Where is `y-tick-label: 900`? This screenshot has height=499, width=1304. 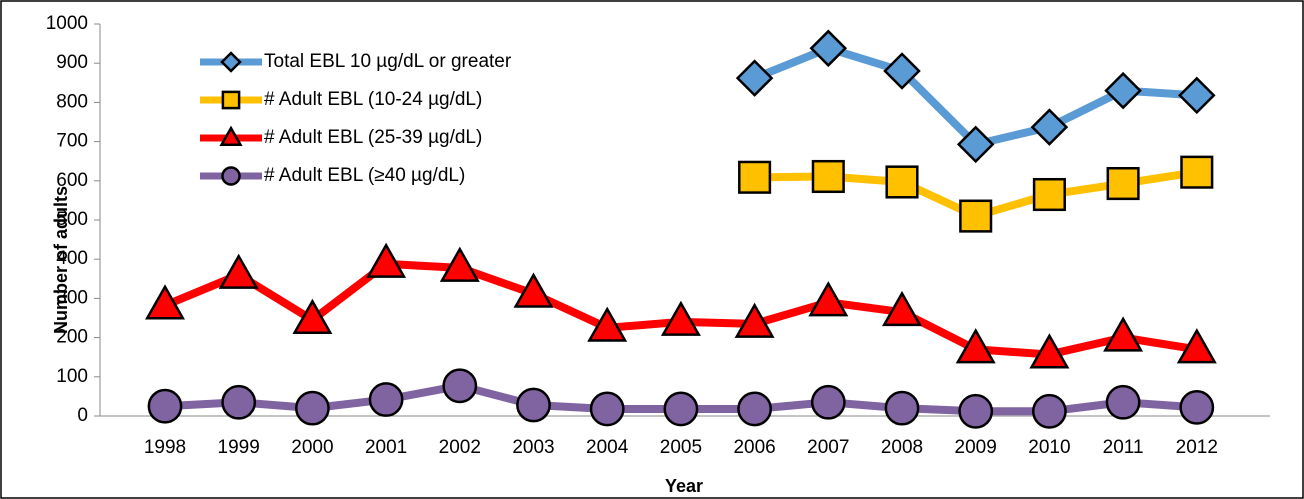 y-tick-label: 900 is located at coordinates (72, 62).